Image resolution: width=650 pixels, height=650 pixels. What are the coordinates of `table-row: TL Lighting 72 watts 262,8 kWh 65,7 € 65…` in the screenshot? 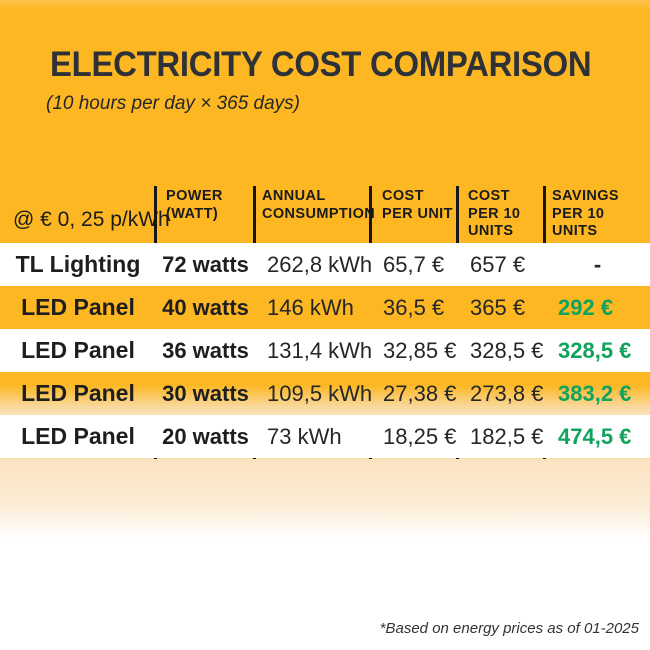 It's located at (325, 264).